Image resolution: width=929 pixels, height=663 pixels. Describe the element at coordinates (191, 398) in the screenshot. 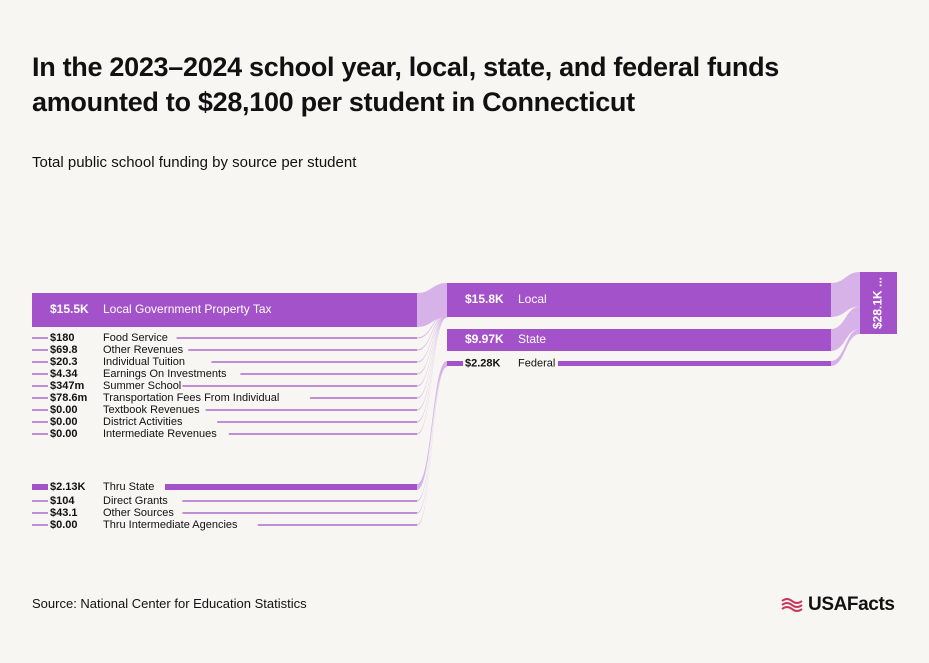

I see `left-node-name: Transportation Fees From Individual` at that location.